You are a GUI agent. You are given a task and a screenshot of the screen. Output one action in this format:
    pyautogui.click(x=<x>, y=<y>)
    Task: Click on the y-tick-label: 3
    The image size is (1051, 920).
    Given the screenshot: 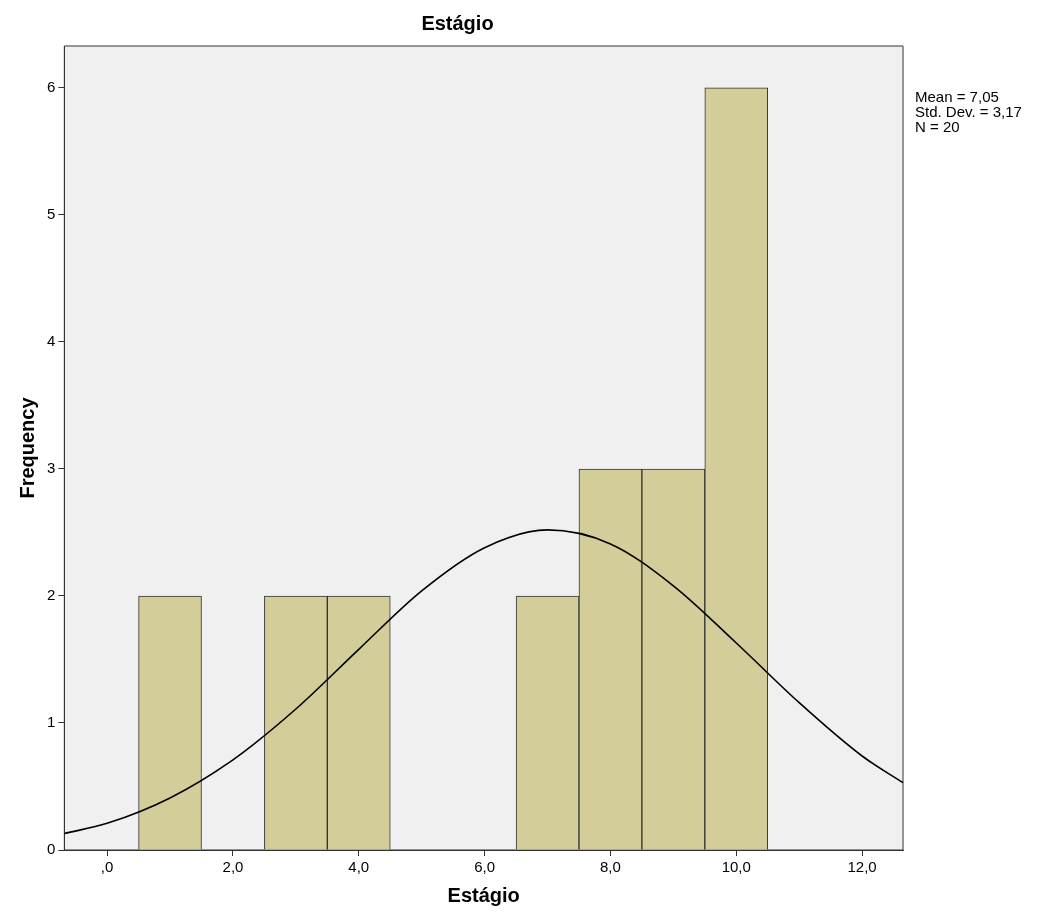 What is the action you would take?
    pyautogui.click(x=51, y=468)
    